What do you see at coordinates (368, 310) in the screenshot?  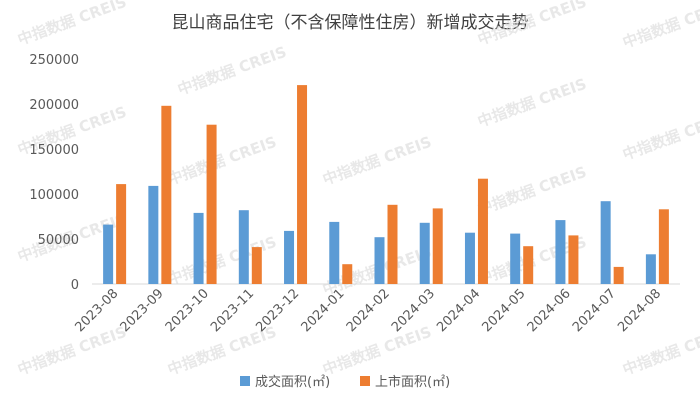 I see `x-tick-label: 2024-02` at bounding box center [368, 310].